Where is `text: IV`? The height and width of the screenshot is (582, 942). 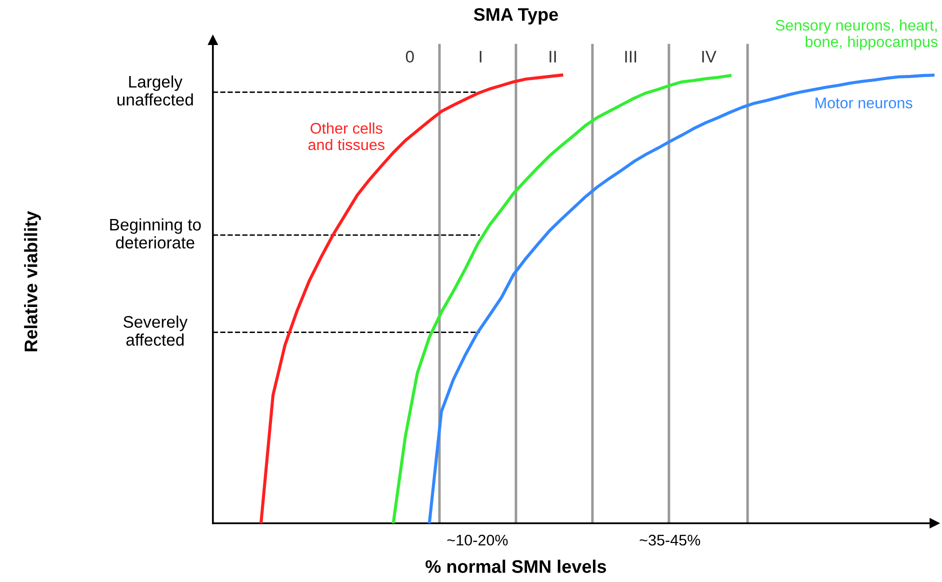
text: IV is located at coordinates (709, 56).